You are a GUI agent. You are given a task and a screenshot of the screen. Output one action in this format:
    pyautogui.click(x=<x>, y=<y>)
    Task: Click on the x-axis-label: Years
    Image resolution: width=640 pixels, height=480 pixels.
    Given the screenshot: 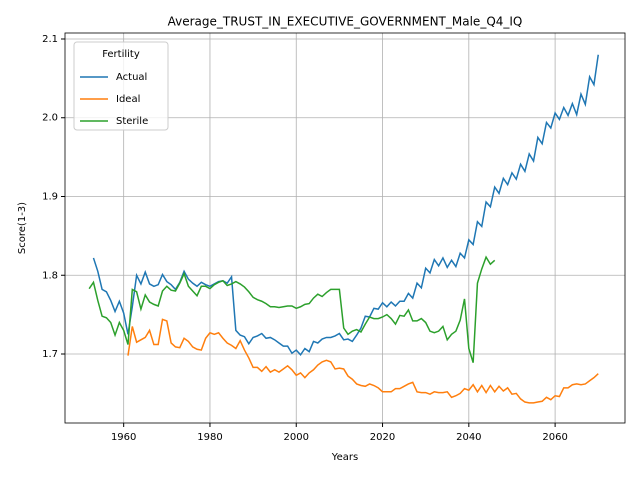 What is the action you would take?
    pyautogui.click(x=344, y=457)
    